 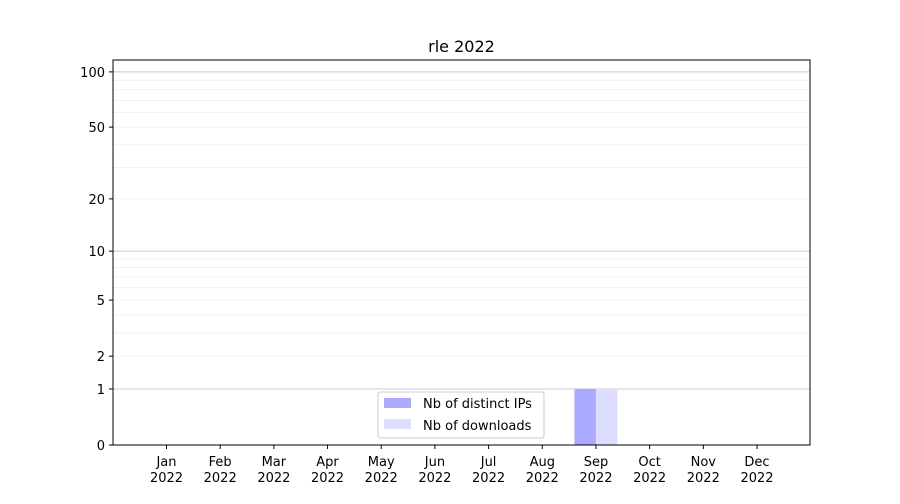 What do you see at coordinates (101, 357) in the screenshot?
I see `y-tick-label: 2` at bounding box center [101, 357].